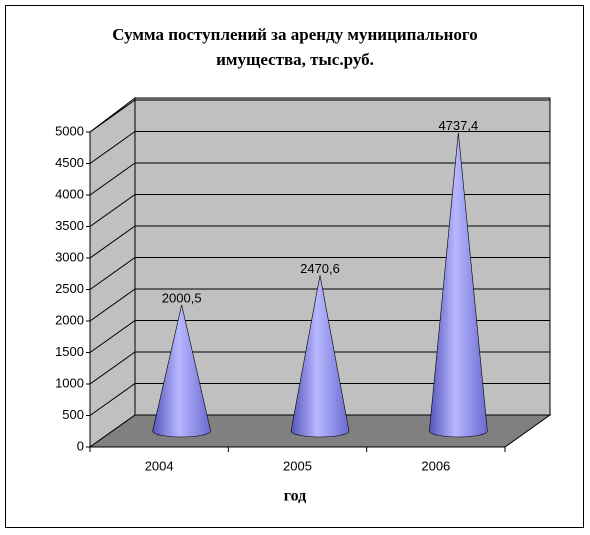 This screenshot has height=535, width=590. What do you see at coordinates (69, 130) in the screenshot?
I see `y-tick-label: 5000` at bounding box center [69, 130].